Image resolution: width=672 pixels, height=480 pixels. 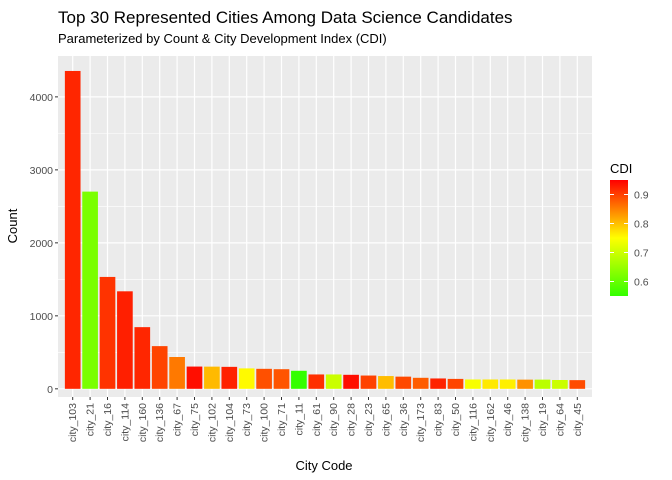 I want to click on x-tick-label: city_104, so click(x=230, y=422).